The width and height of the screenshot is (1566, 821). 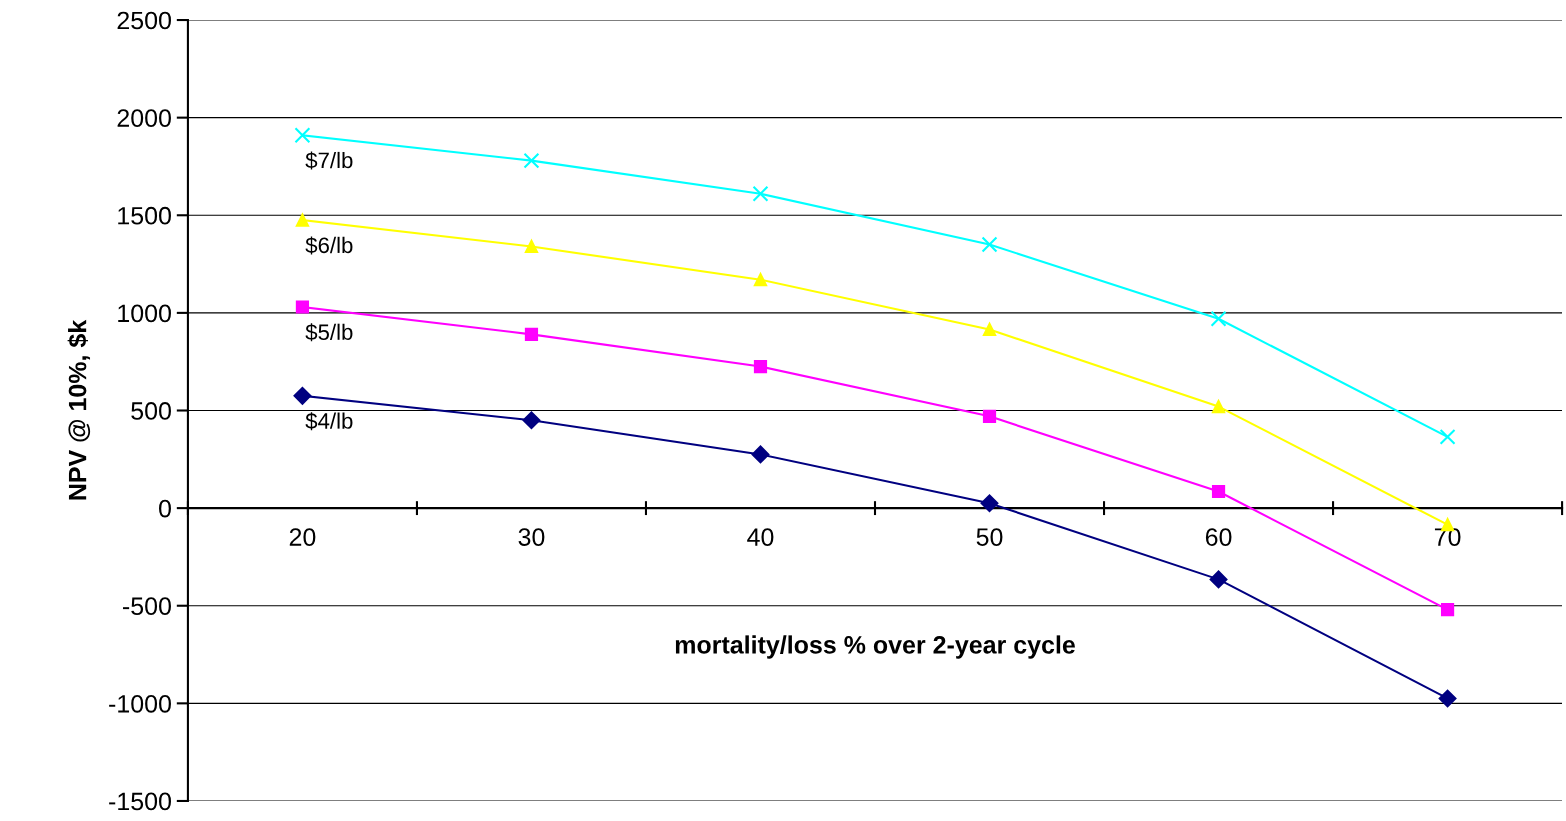 What do you see at coordinates (302, 537) in the screenshot?
I see `x-tick-label: 20` at bounding box center [302, 537].